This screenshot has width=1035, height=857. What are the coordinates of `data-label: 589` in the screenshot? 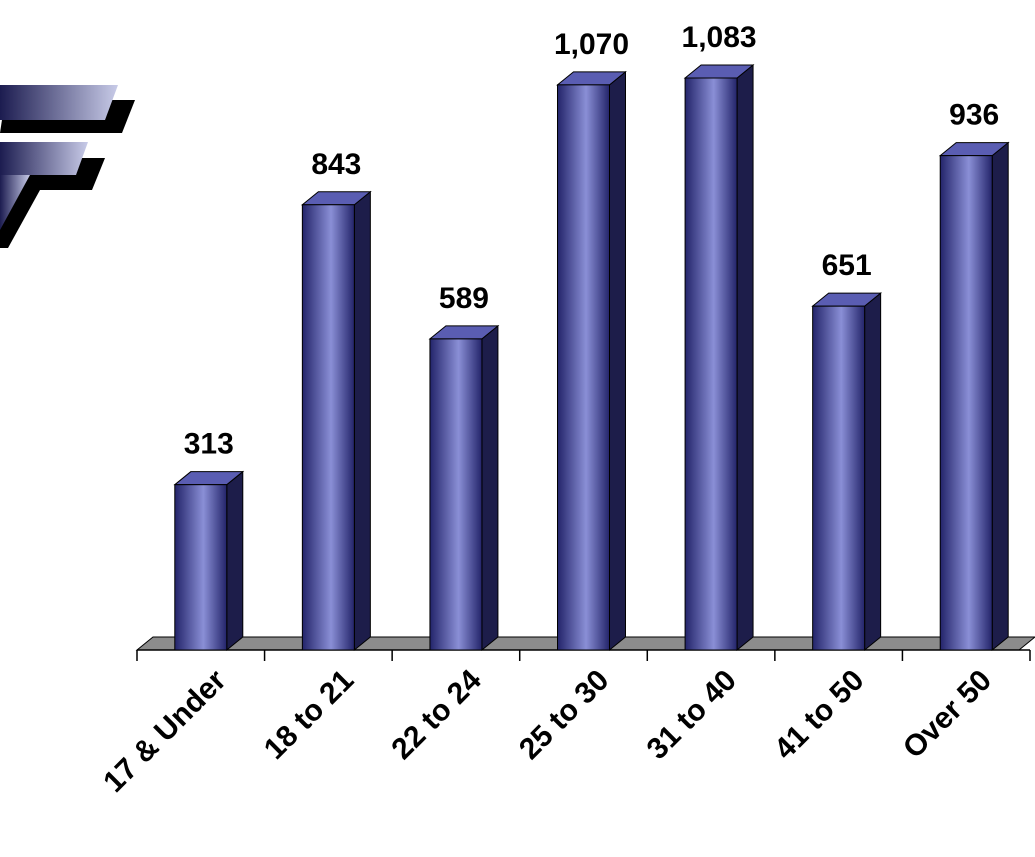 It's located at (464, 298).